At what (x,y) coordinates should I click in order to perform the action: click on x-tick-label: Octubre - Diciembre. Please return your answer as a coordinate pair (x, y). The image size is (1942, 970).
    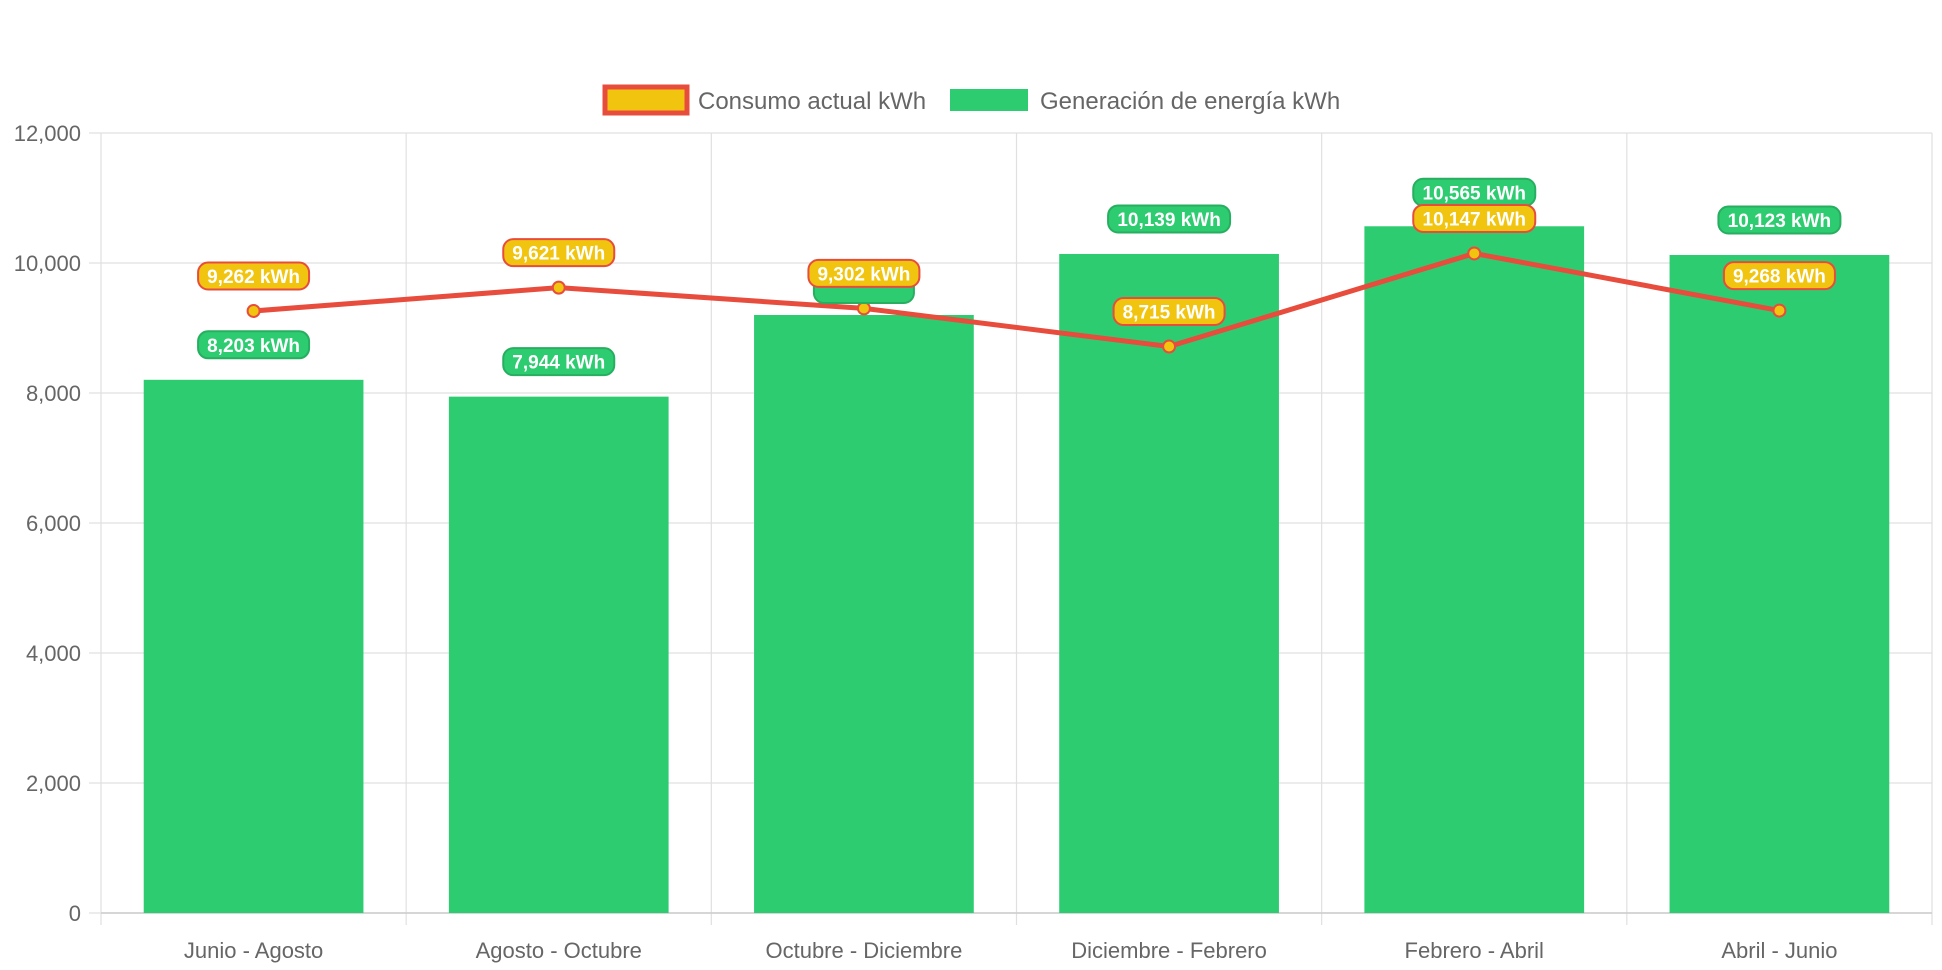
    Looking at the image, I should click on (863, 950).